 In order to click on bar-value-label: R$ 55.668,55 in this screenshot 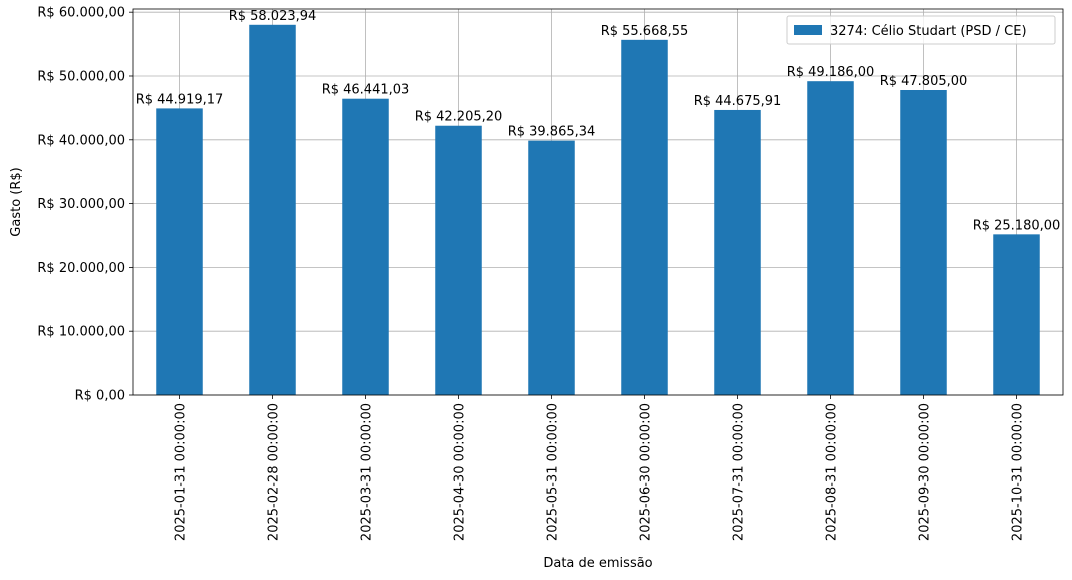, I will do `click(645, 31)`.